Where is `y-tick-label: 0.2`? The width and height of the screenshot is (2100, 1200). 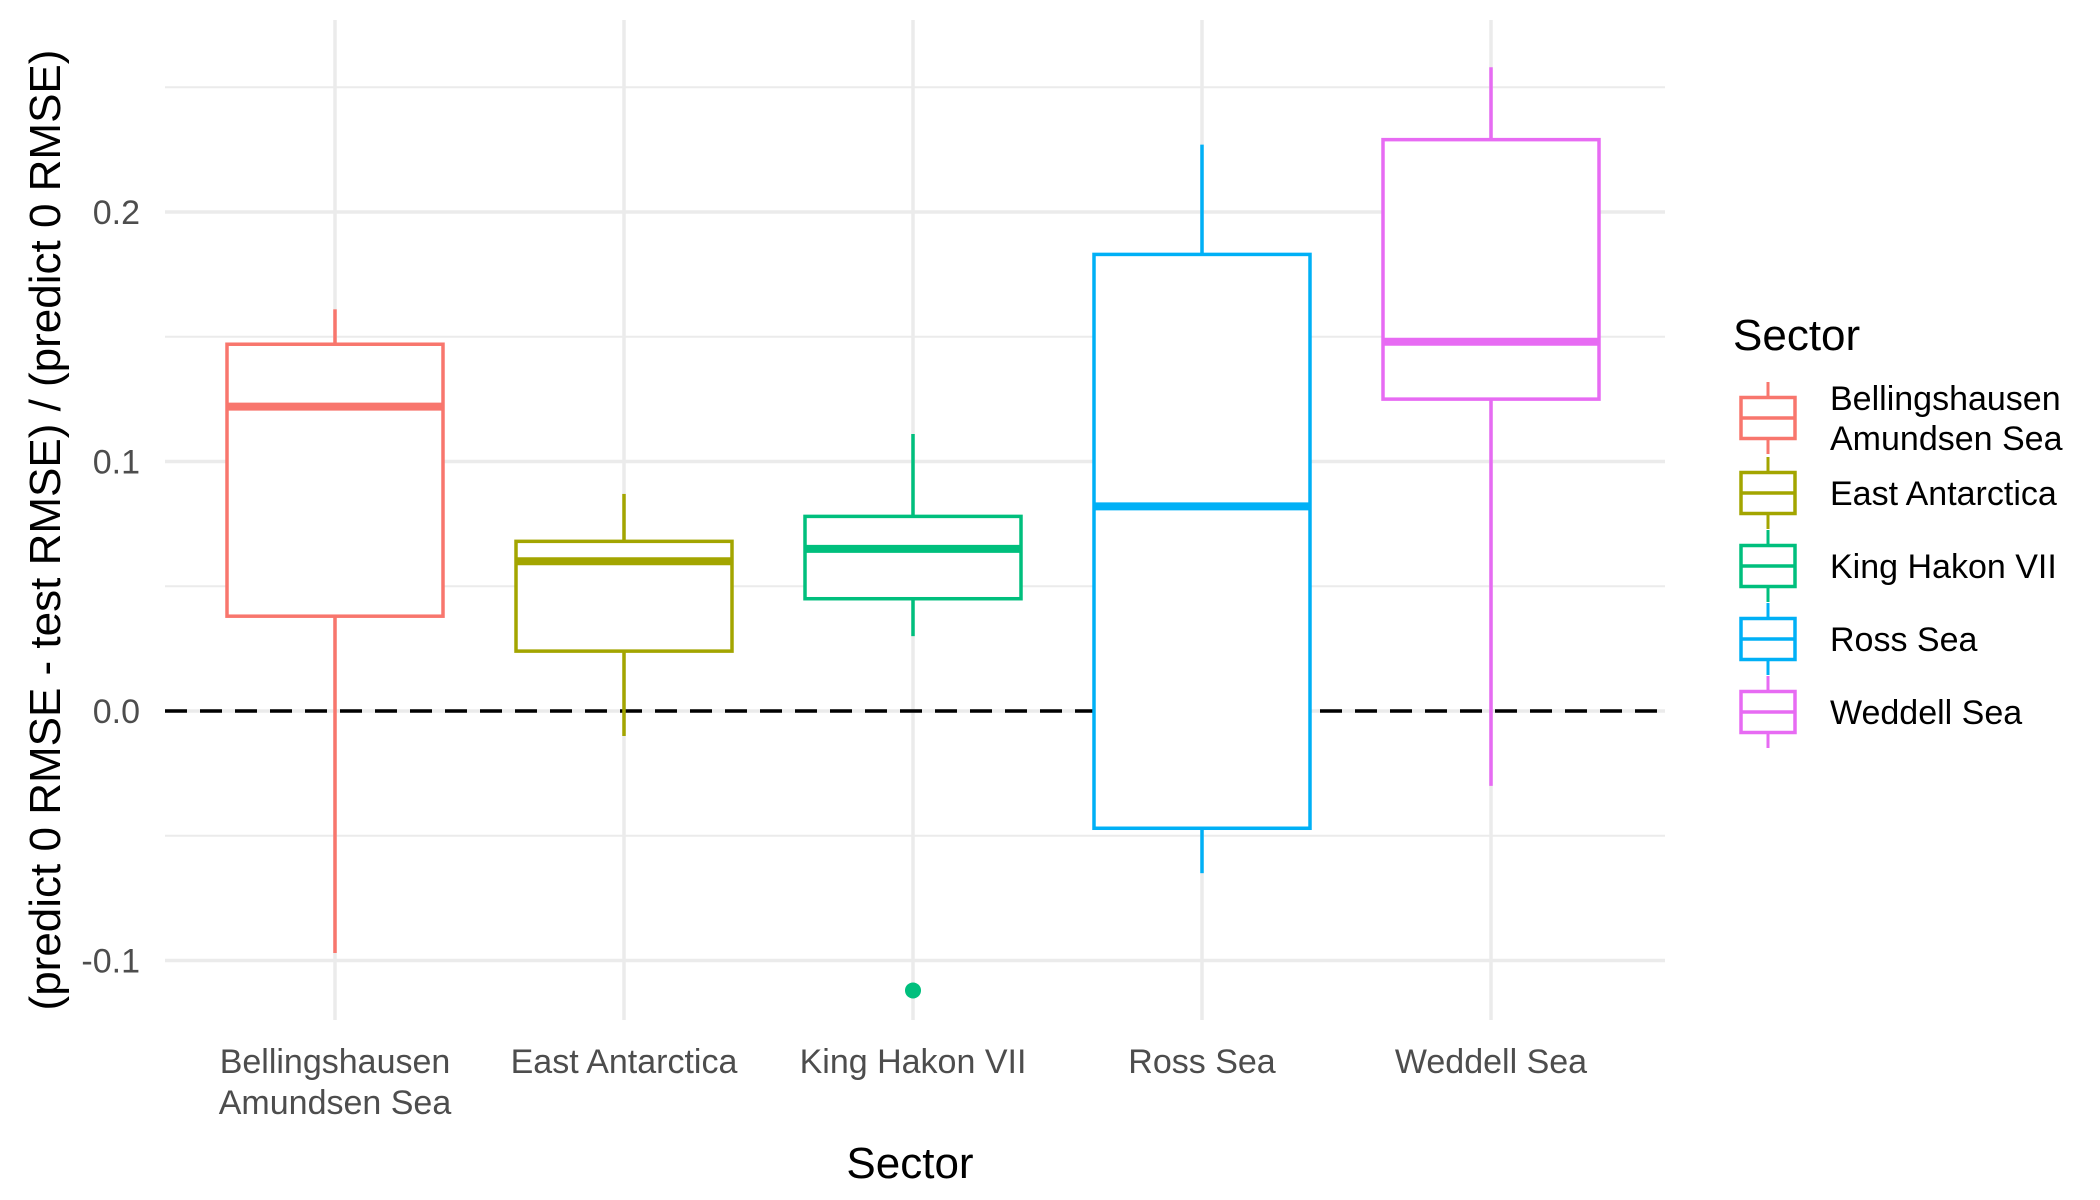 y-tick-label: 0.2 is located at coordinates (116, 213).